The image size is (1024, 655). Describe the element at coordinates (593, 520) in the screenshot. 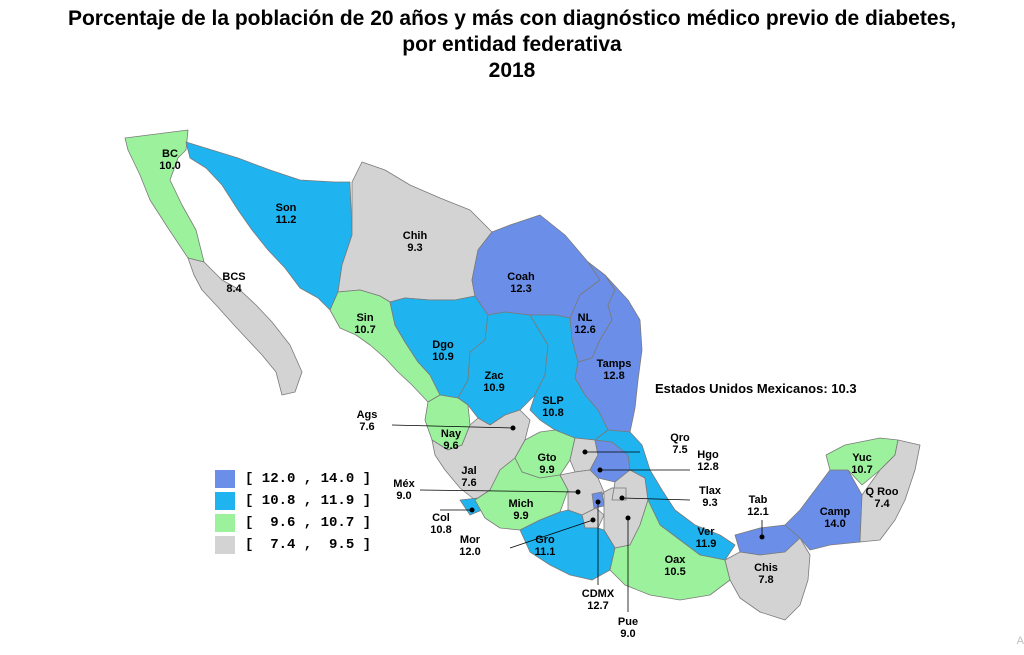

I see `dot-mor` at that location.